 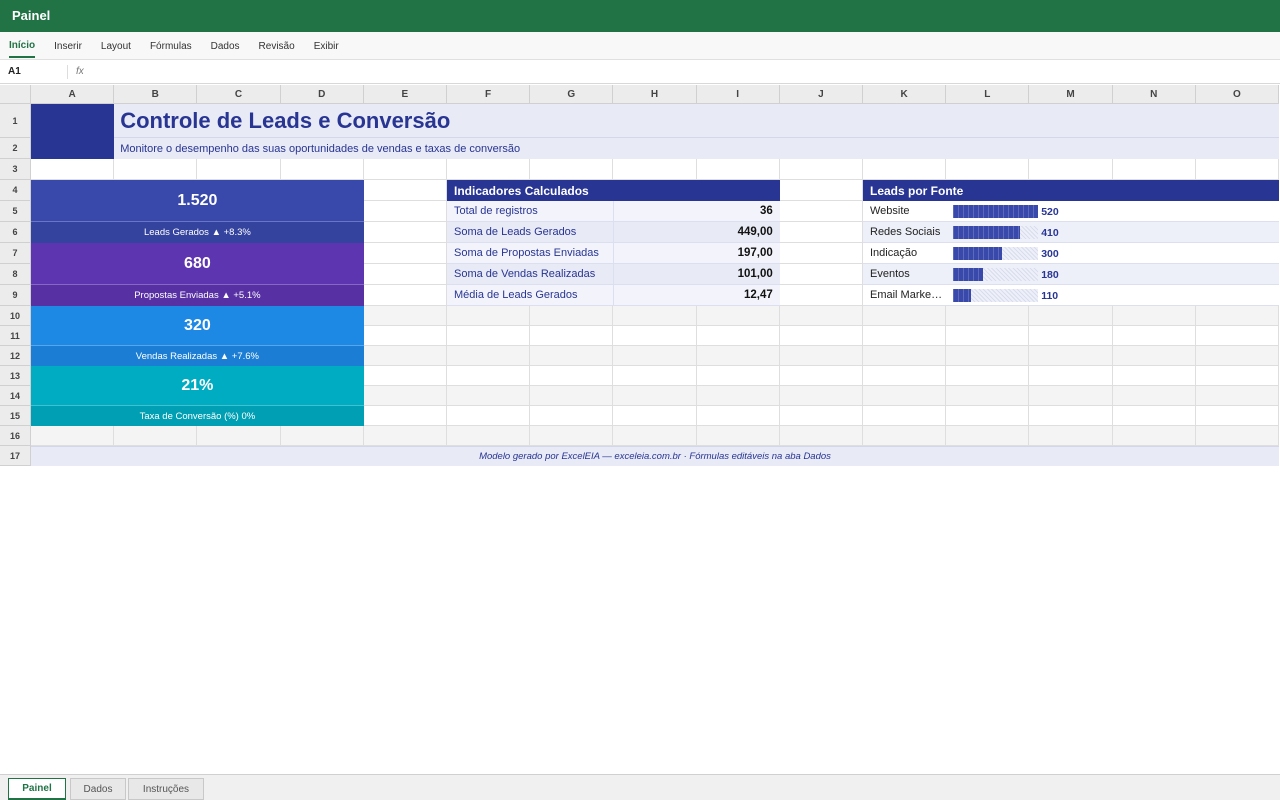 What do you see at coordinates (15, 253) in the screenshot?
I see `row-header: 7` at bounding box center [15, 253].